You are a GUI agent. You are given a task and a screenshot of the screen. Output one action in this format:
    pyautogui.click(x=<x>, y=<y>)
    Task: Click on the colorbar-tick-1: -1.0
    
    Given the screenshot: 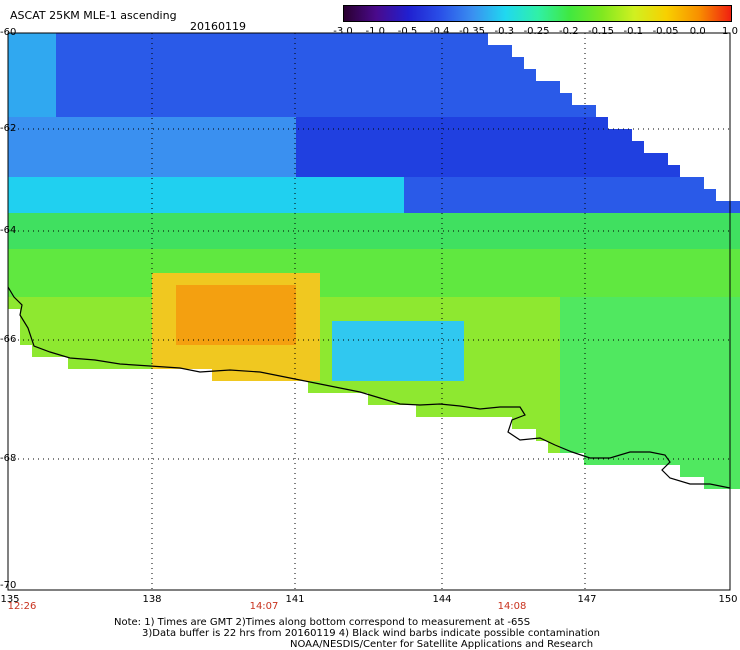 What is the action you would take?
    pyautogui.click(x=375, y=31)
    